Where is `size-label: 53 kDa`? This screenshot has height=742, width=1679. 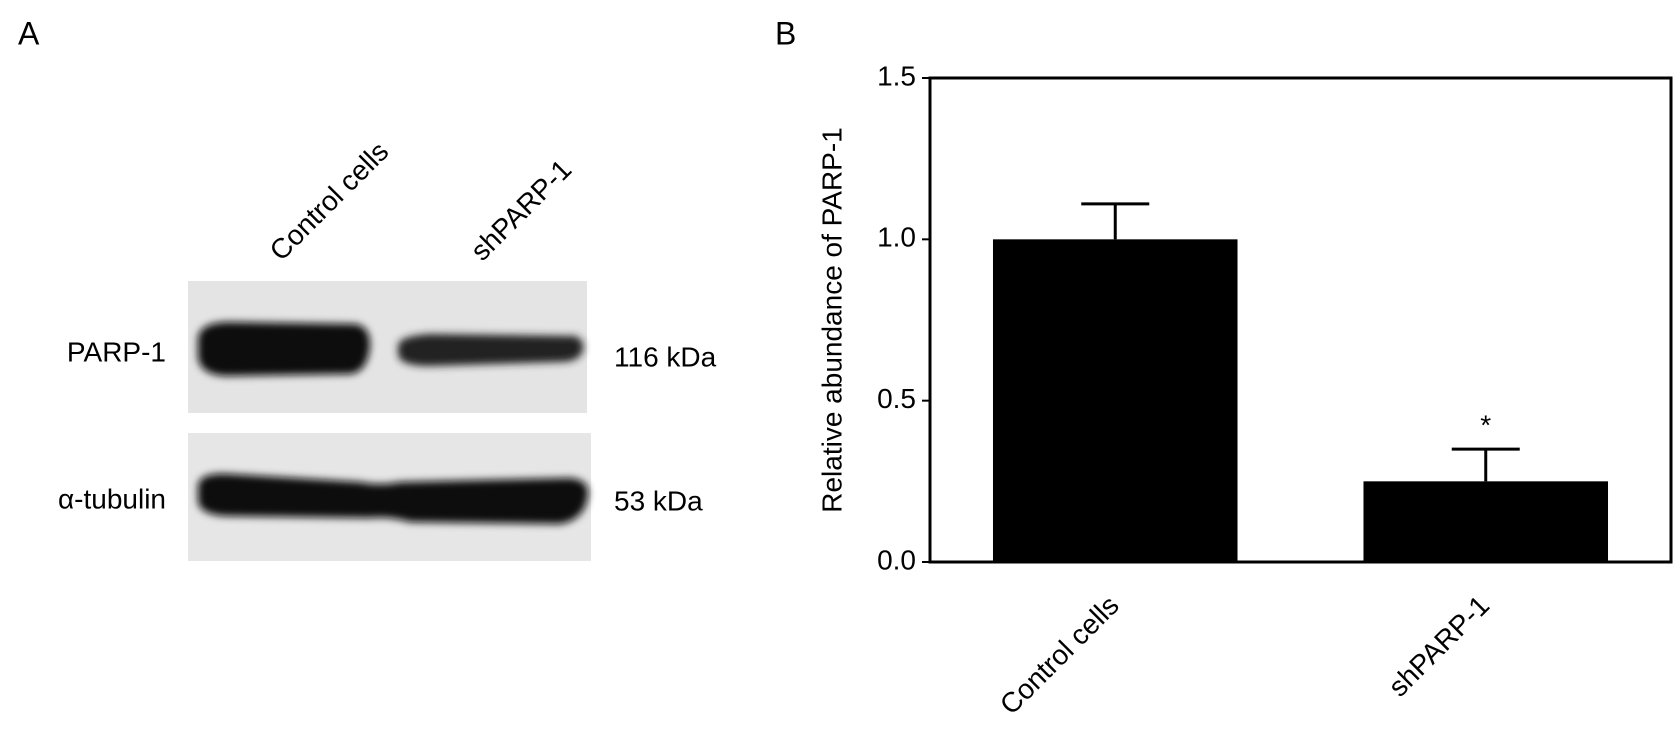
size-label: 53 kDa is located at coordinates (658, 500).